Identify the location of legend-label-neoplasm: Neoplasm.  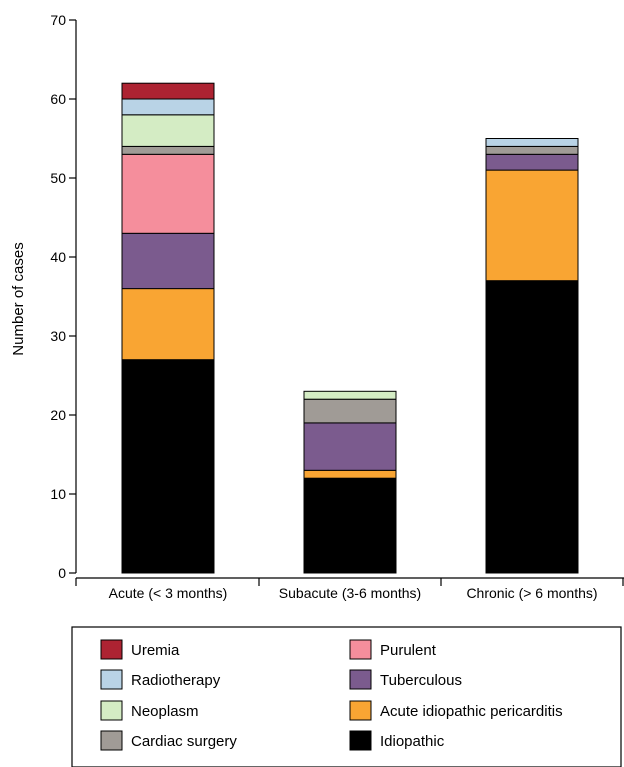
(165, 711).